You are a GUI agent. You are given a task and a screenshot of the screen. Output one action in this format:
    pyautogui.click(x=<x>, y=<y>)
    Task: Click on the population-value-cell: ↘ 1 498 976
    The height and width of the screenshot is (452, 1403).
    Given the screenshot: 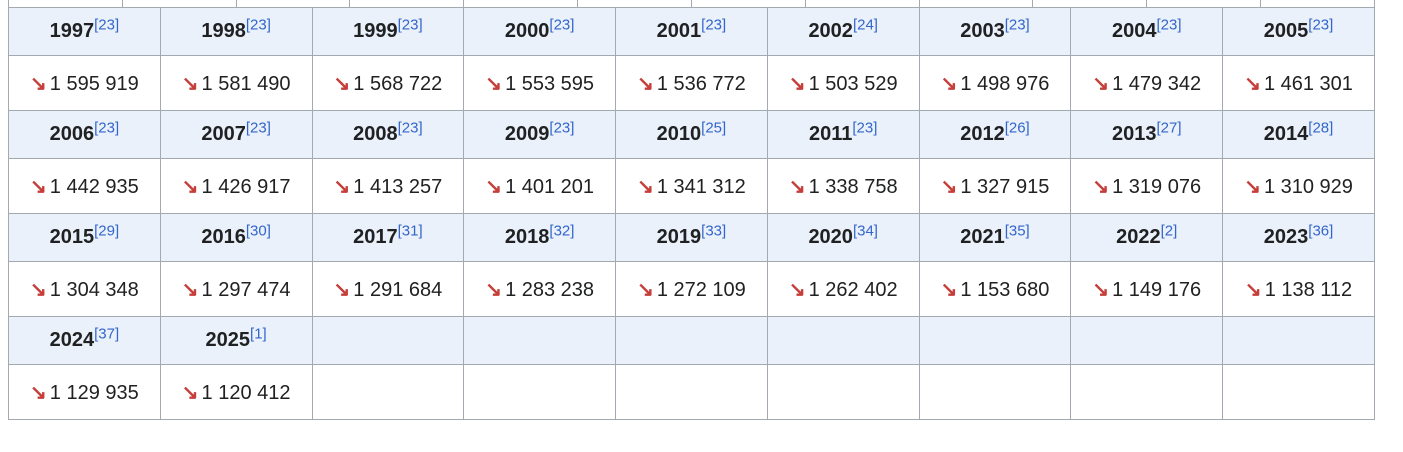 What is the action you would take?
    pyautogui.click(x=995, y=83)
    